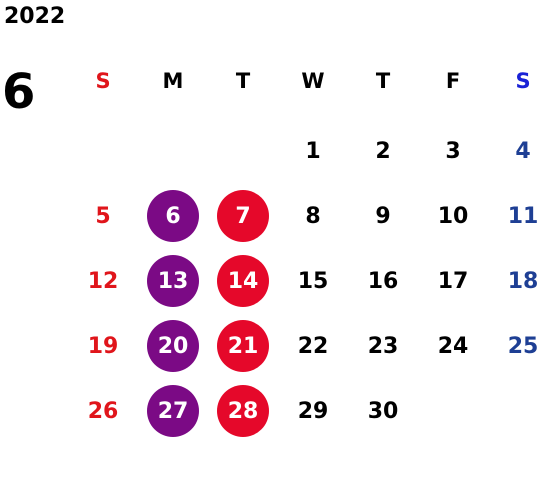  Describe the element at coordinates (453, 216) in the screenshot. I see `date-cell: 10` at that location.